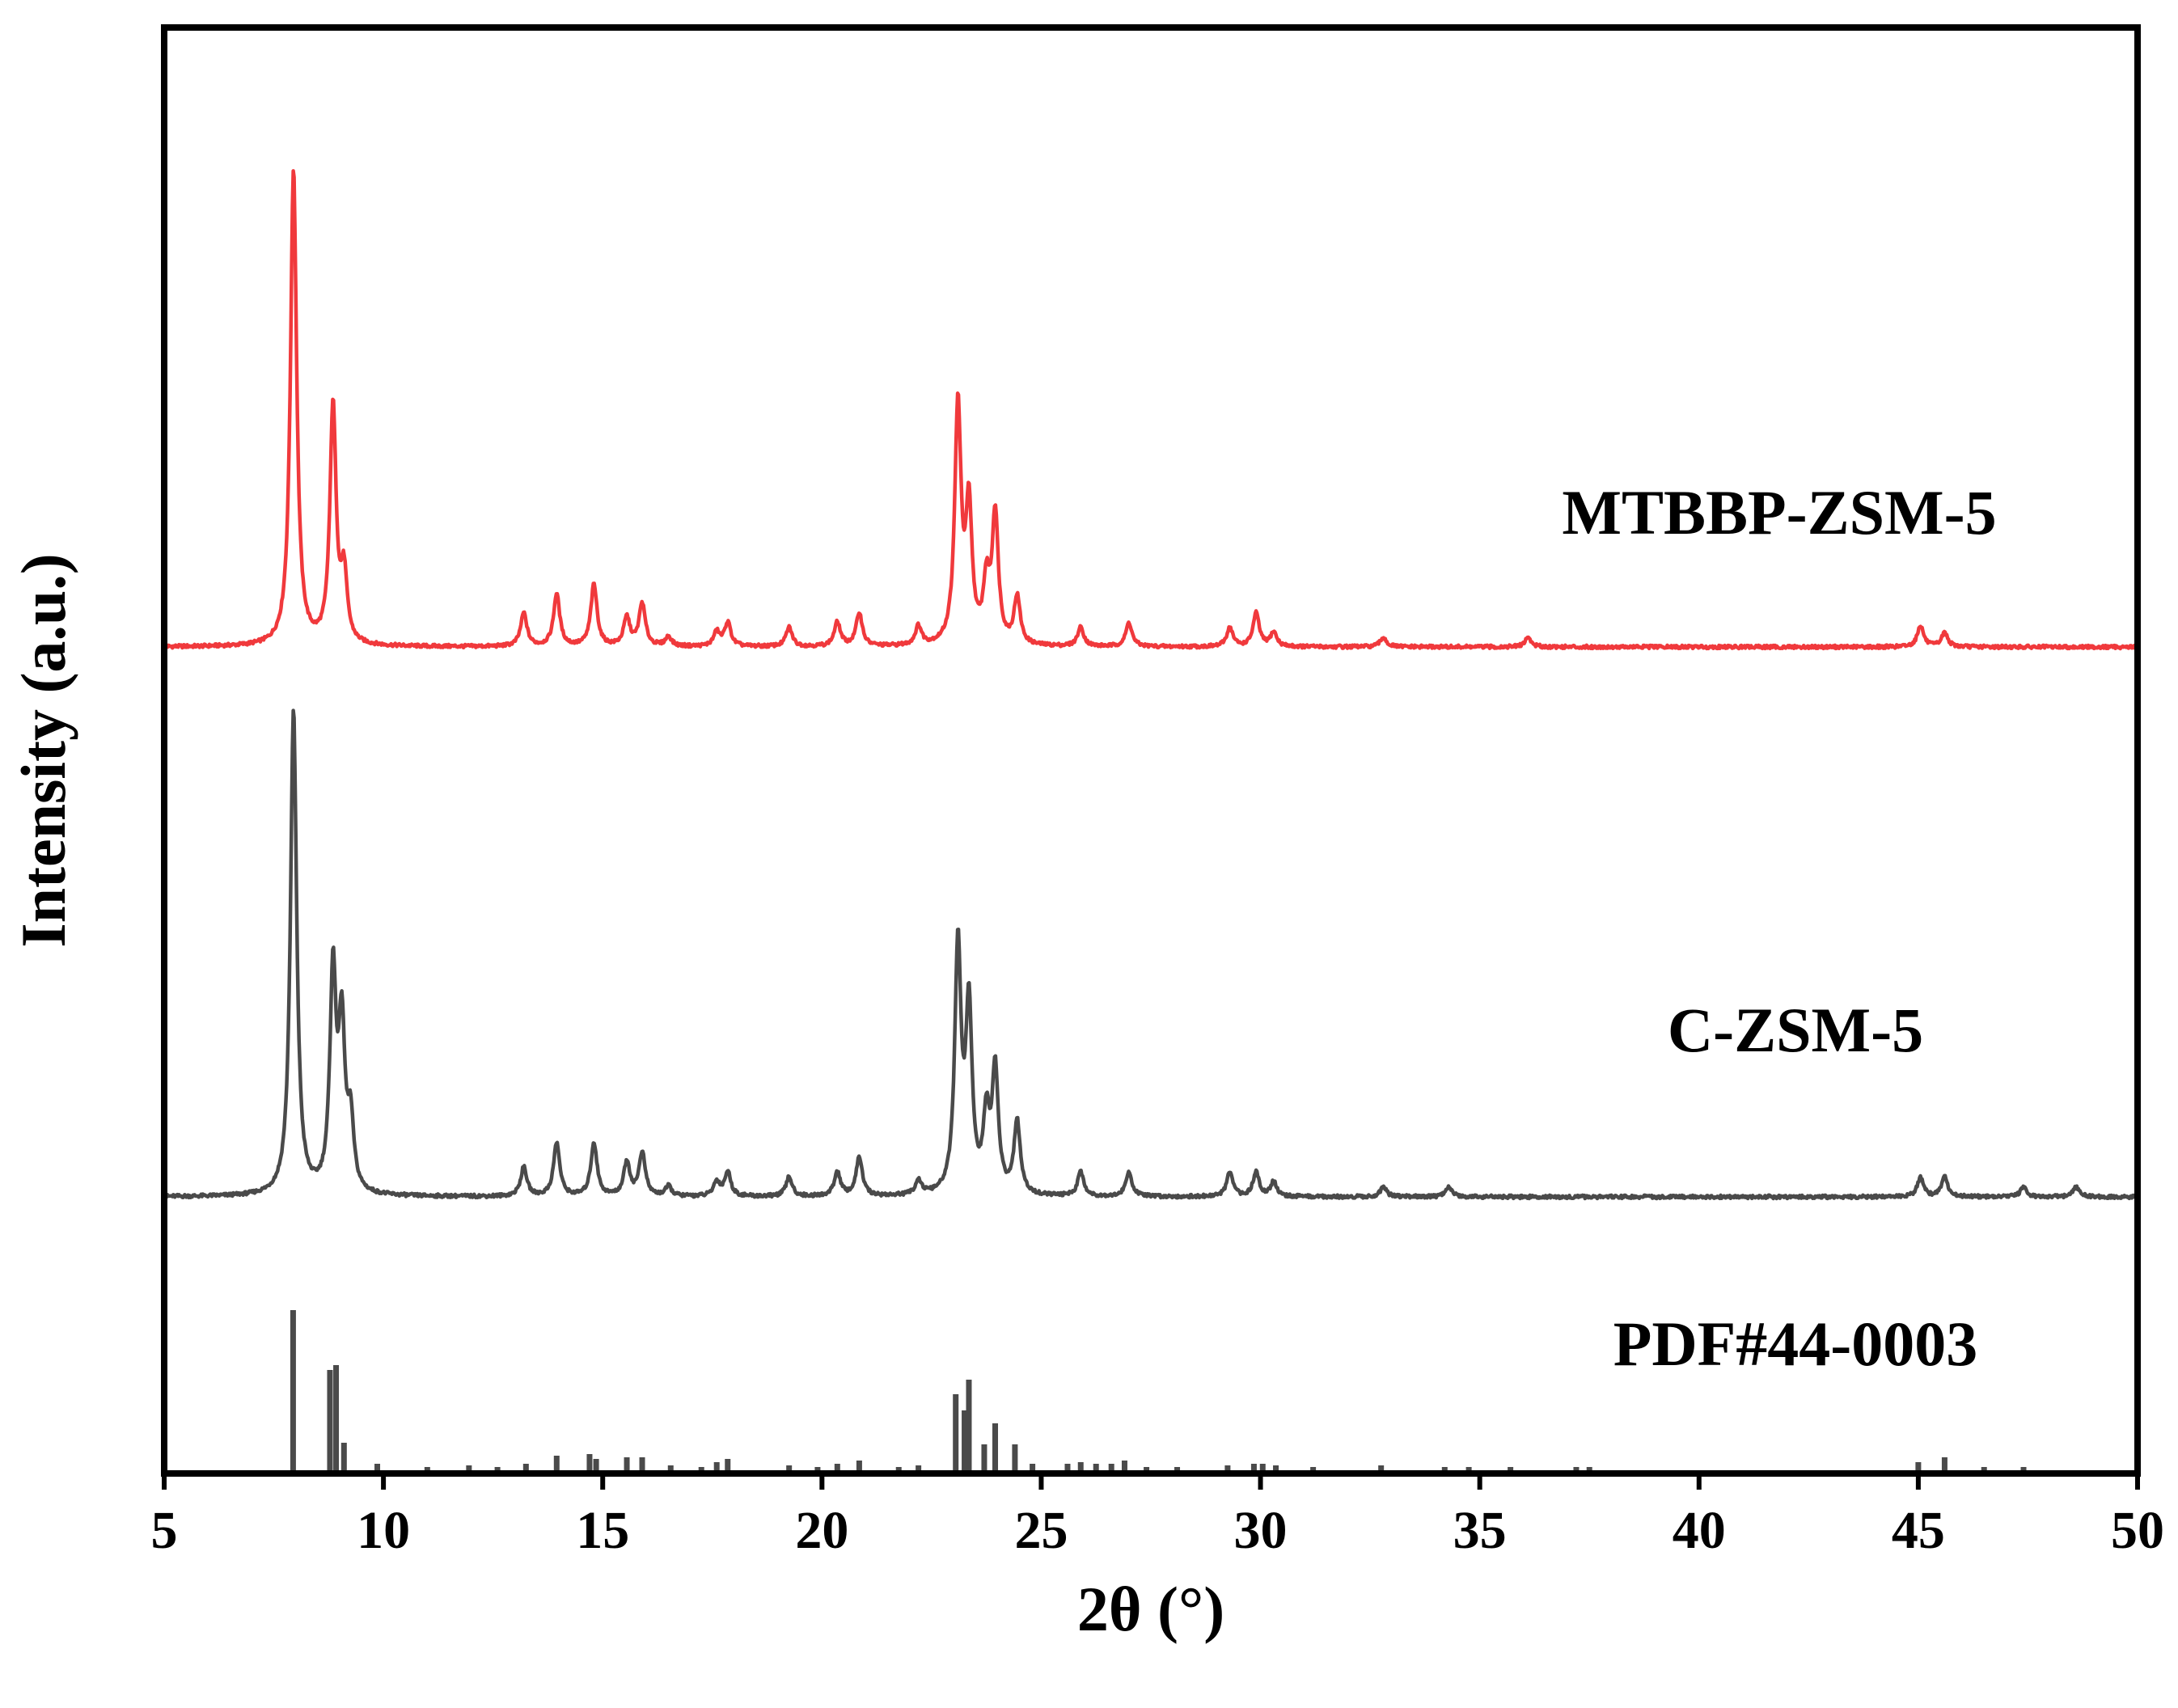 This screenshot has width=2178, height=1708. Describe the element at coordinates (383, 1530) in the screenshot. I see `x-tick-label-10: 10` at that location.